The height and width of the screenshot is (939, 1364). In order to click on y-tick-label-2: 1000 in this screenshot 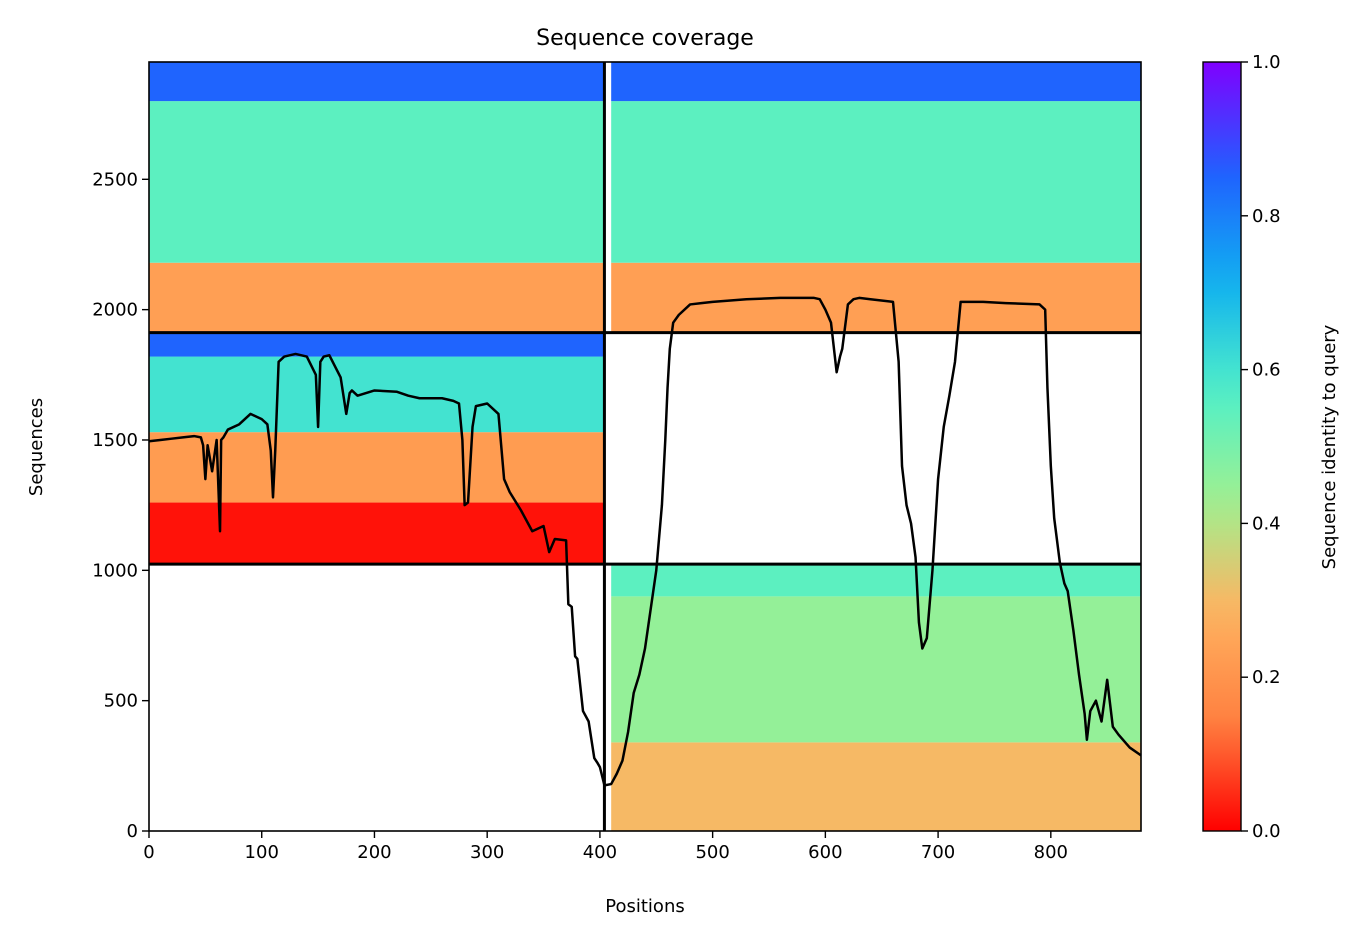, I will do `click(115, 570)`.